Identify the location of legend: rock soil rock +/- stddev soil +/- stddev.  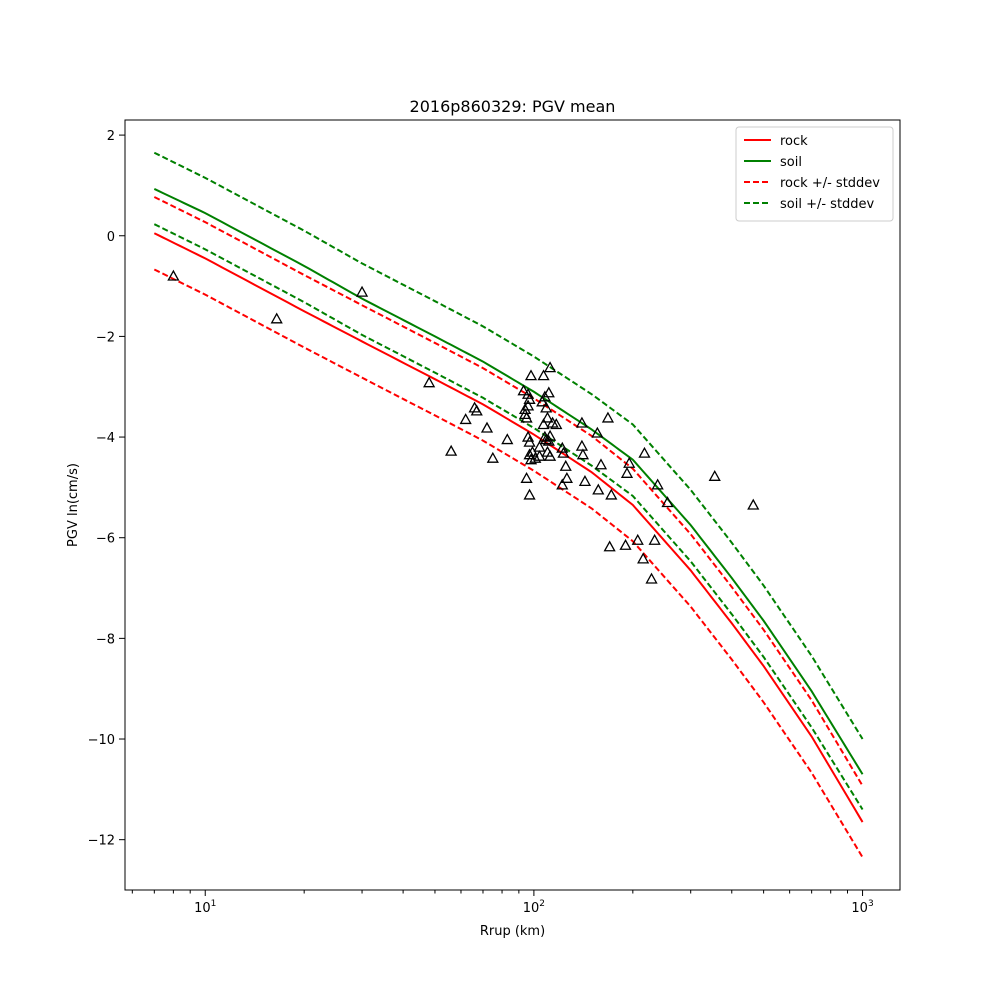
(814, 174).